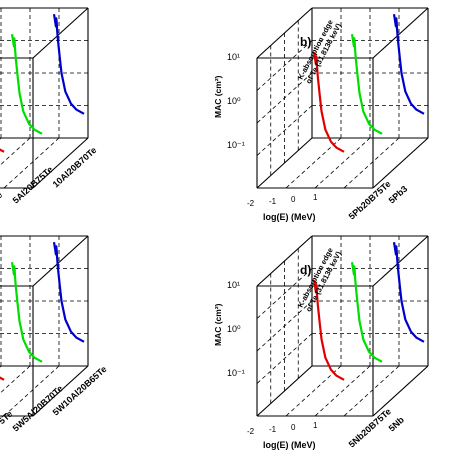  I want to click on depth-label-group: 5Pb20B75Te, so click(370, 200).